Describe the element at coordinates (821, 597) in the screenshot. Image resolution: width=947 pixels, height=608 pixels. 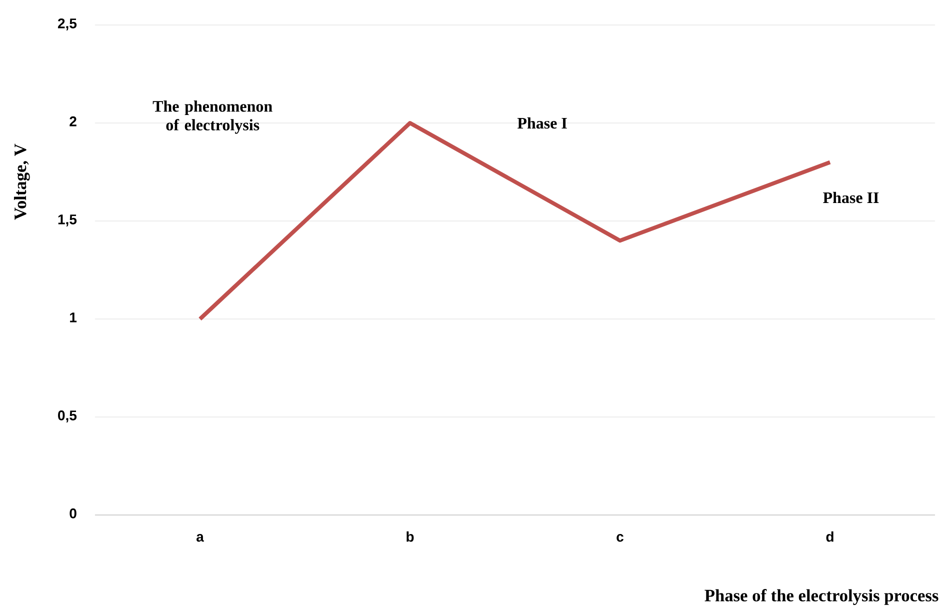
I see `x-axis-title: Phase of the electrolysis process` at that location.